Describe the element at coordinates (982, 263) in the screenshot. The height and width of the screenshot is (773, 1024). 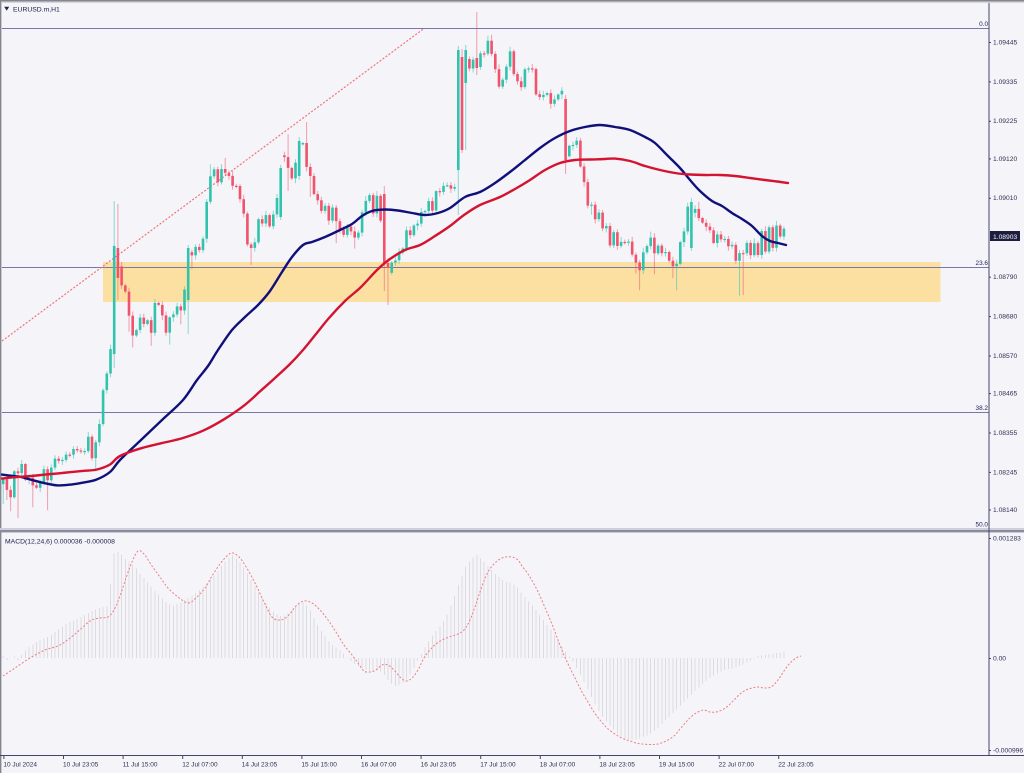
I see `svg-text: 23.6` at that location.